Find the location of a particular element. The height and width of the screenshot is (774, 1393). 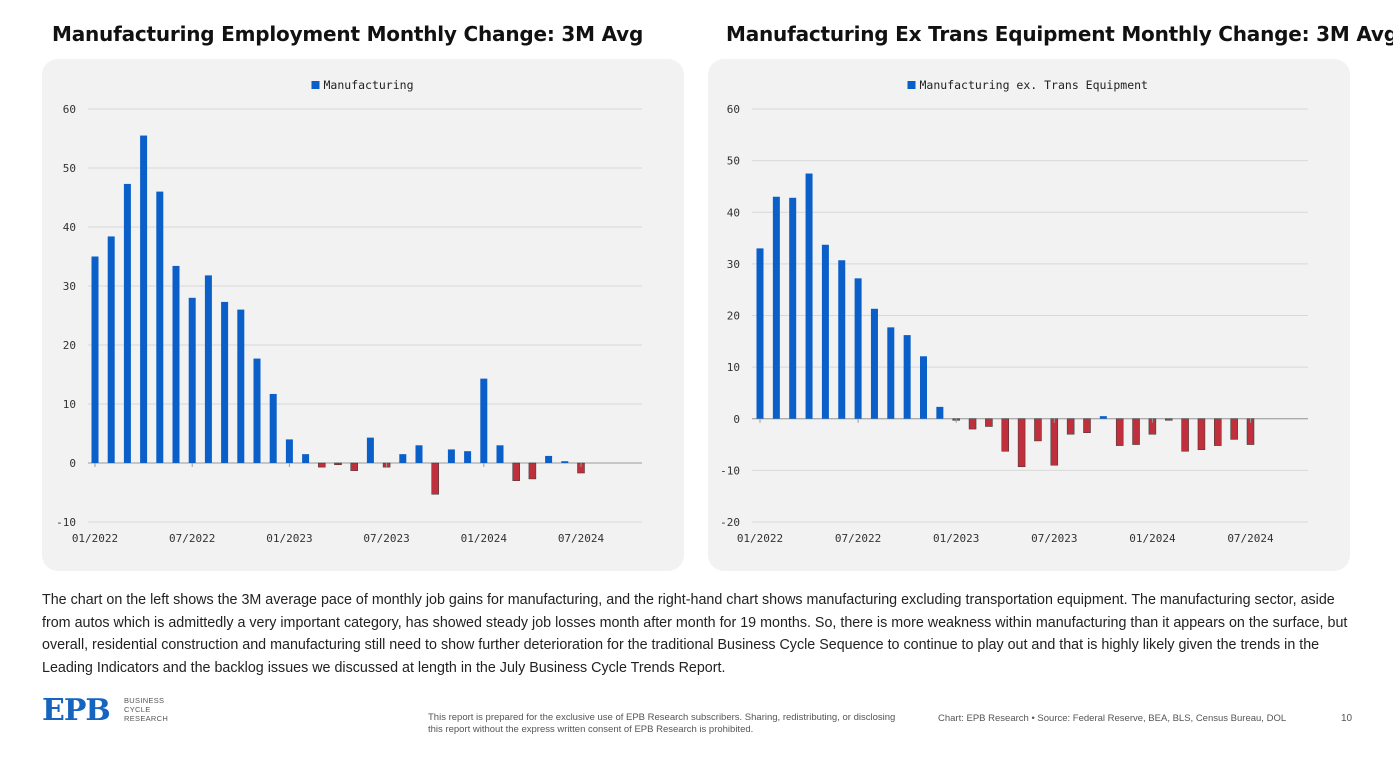

logo-subtitle: BUSINESS CYCLE RESEARCH is located at coordinates (146, 709).